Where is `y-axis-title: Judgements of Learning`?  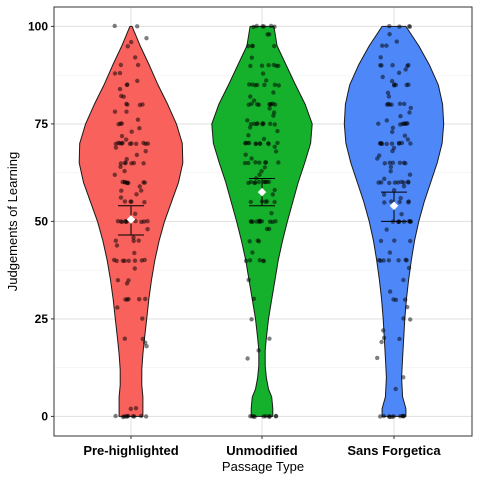
y-axis-title: Judgements of Learning is located at coordinates (12, 221).